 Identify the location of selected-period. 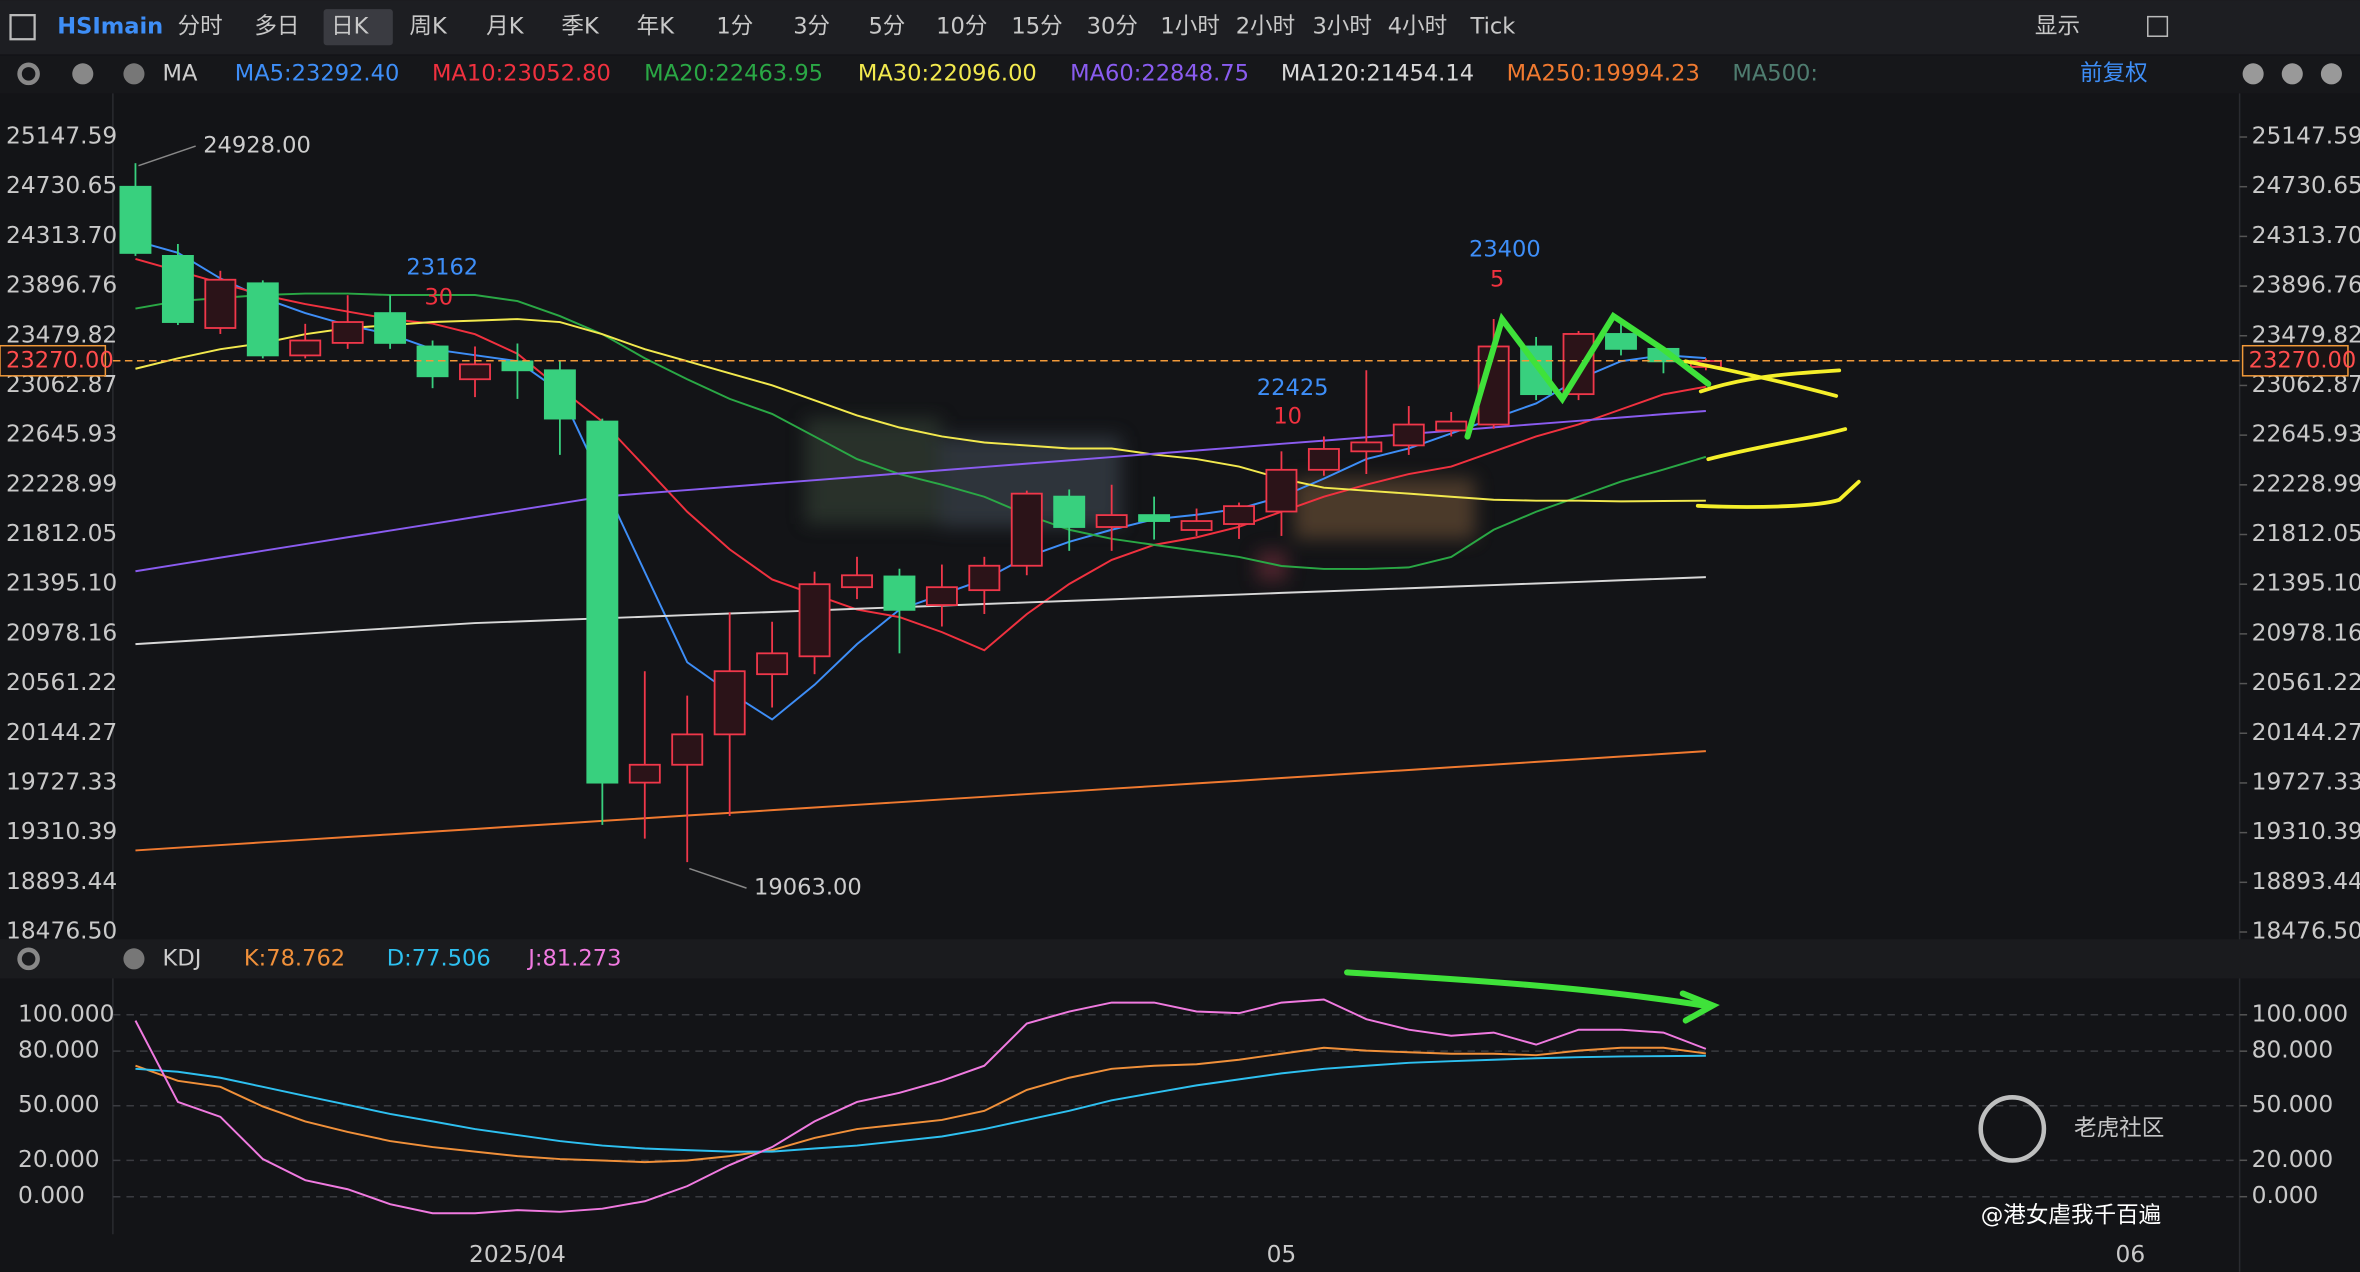
(358, 27).